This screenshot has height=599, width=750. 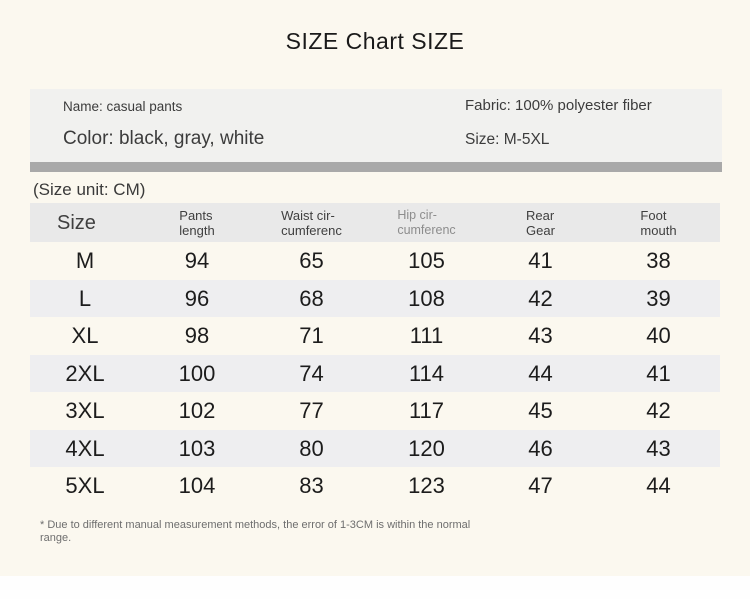 I want to click on product-fabric-label: Fabric: 100% polyester fiber, so click(x=558, y=105).